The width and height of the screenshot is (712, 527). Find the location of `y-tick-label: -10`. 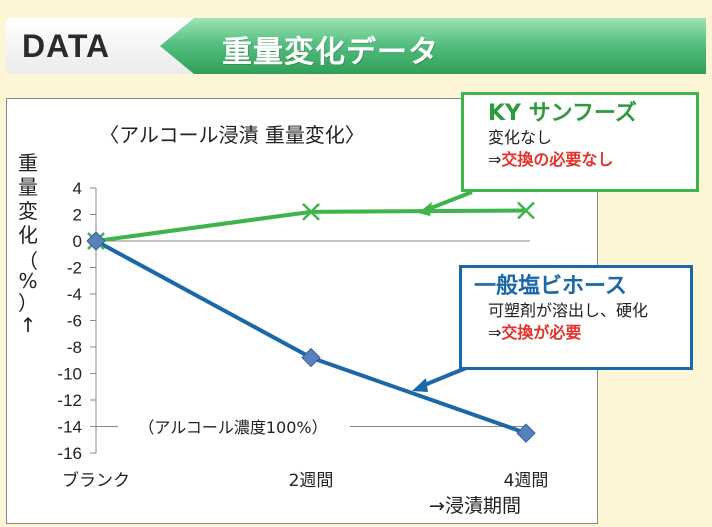

y-tick-label: -10 is located at coordinates (69, 374).